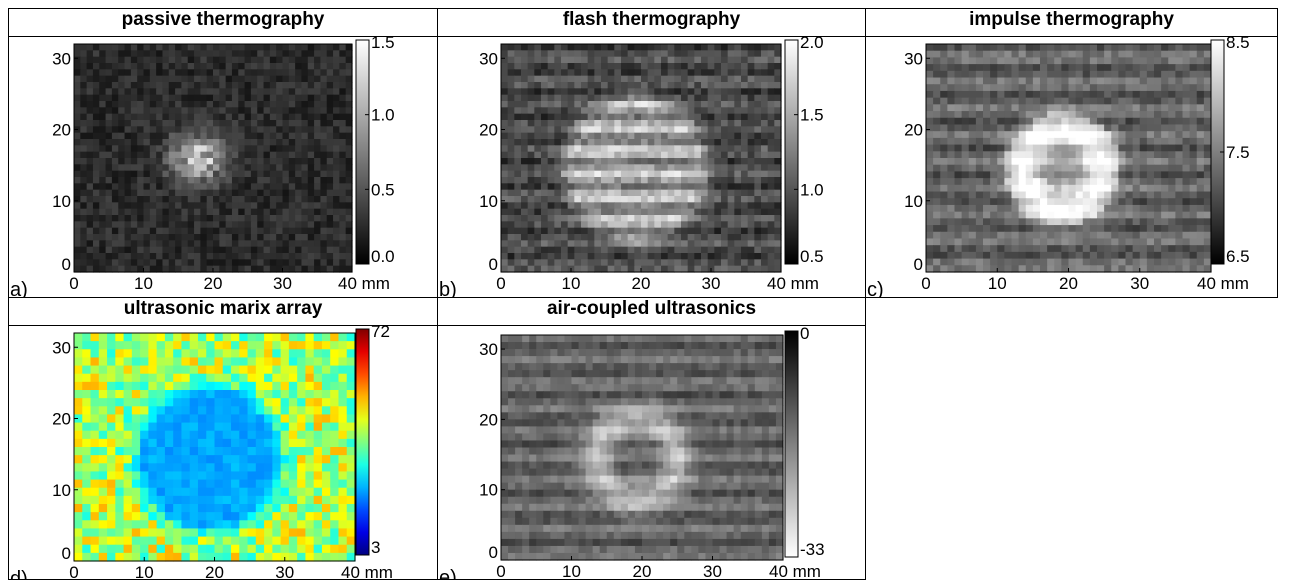 Image resolution: width=1290 pixels, height=581 pixels. What do you see at coordinates (1238, 42) in the screenshot?
I see `colorbar-tick-label: 8.5` at bounding box center [1238, 42].